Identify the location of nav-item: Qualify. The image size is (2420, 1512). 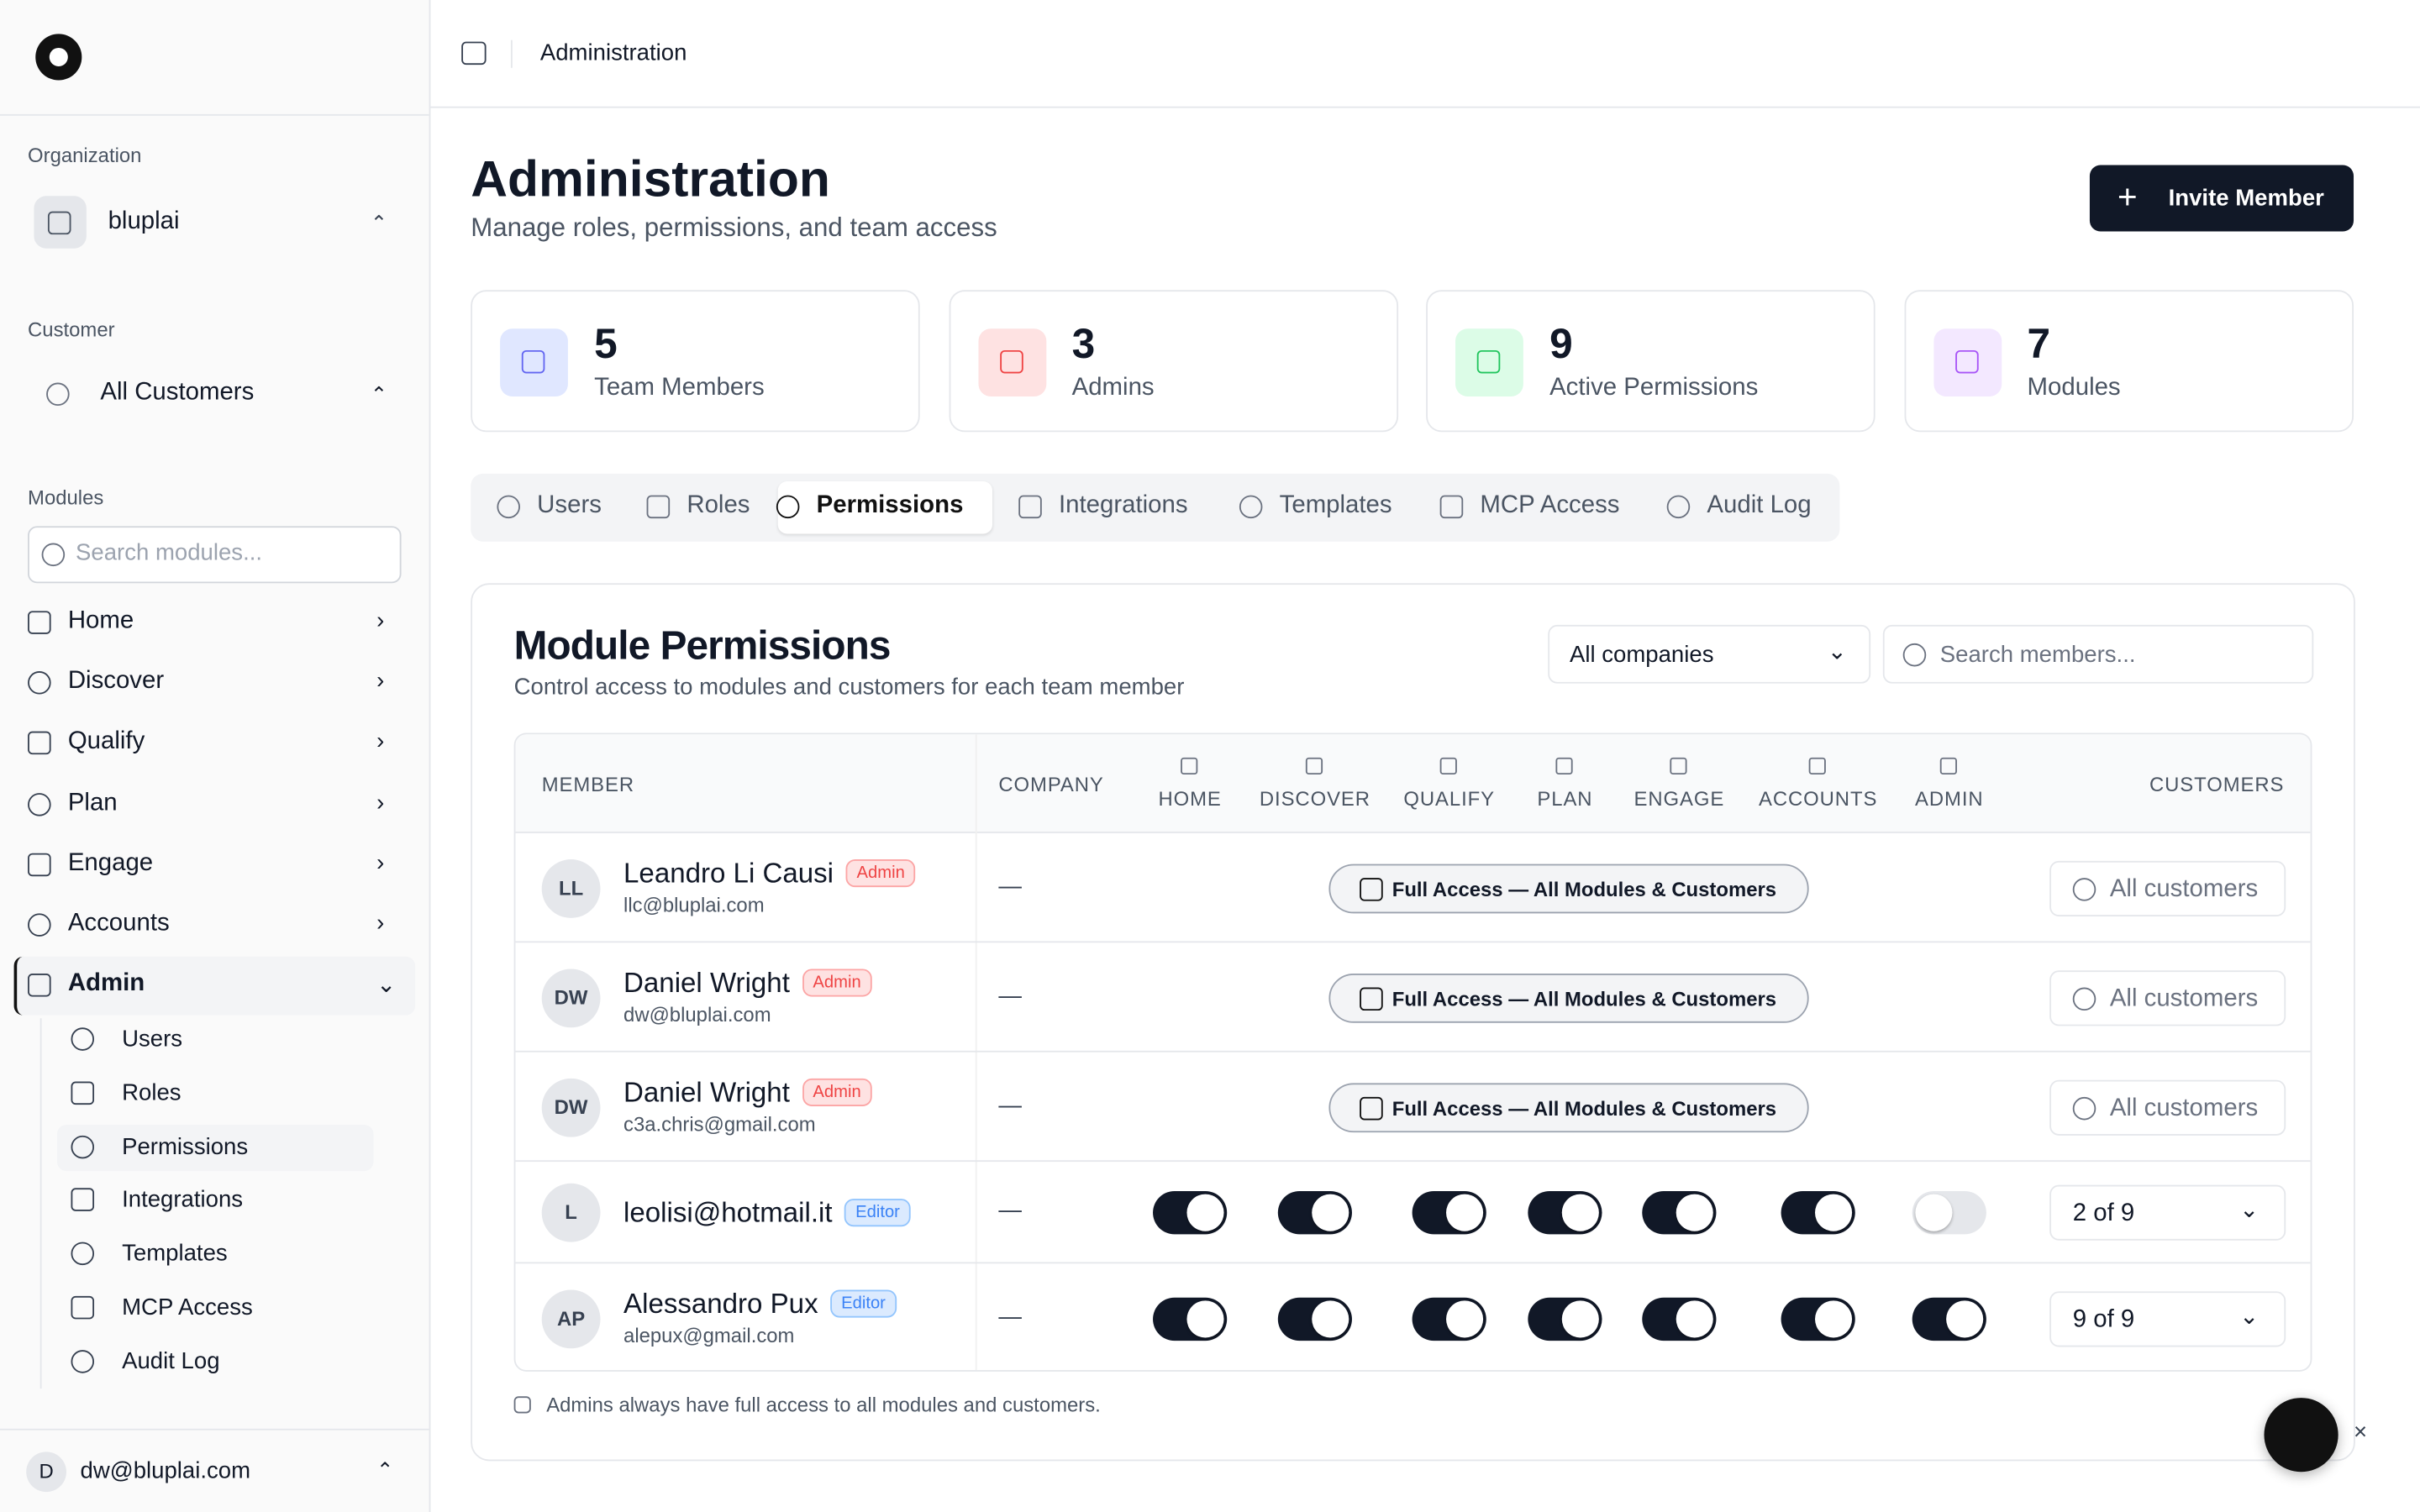
(106, 741).